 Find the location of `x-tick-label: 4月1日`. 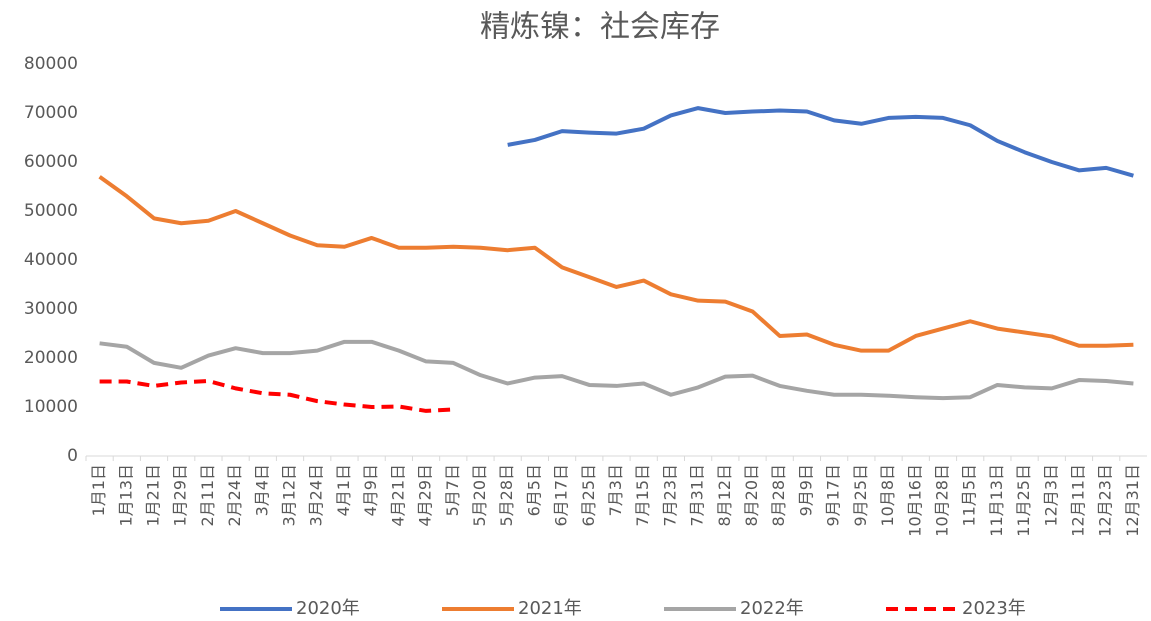

x-tick-label: 4月1日 is located at coordinates (343, 490).